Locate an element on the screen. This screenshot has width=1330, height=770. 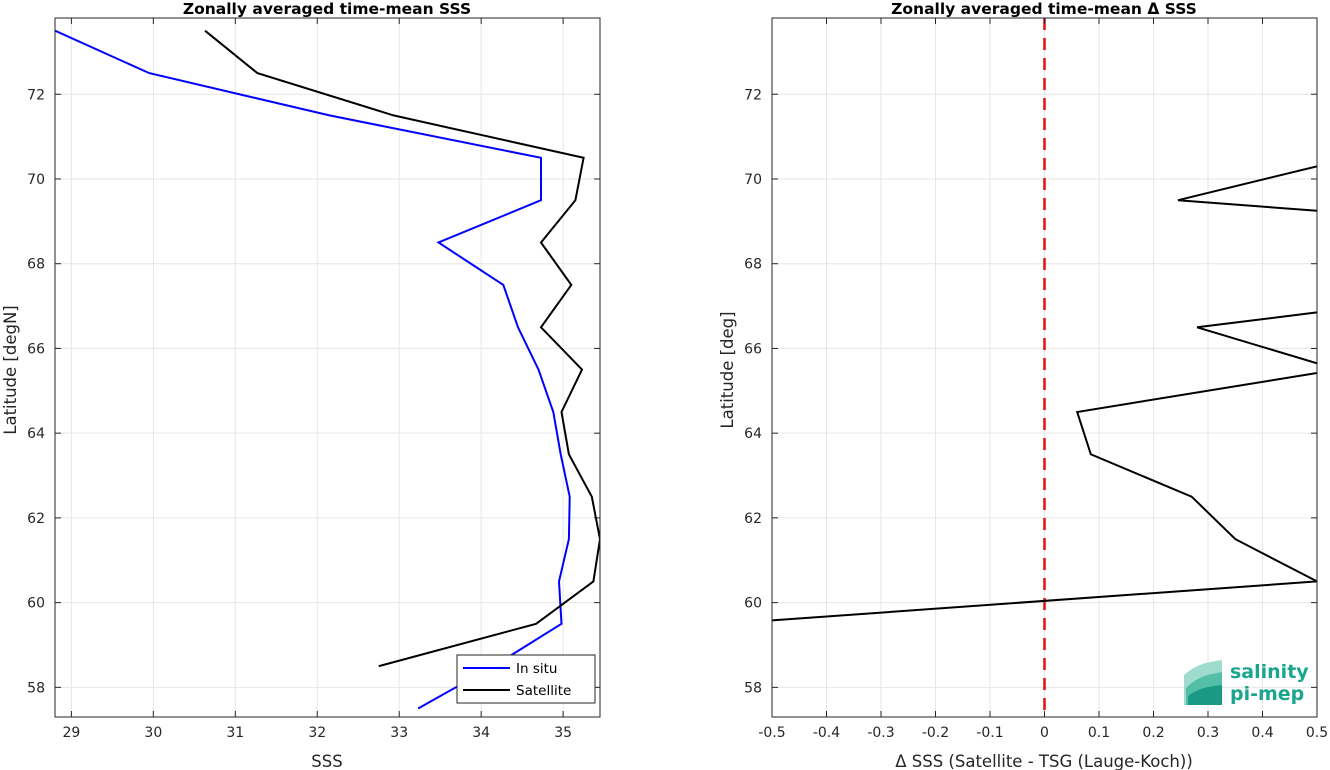
left-title: Zonally averaged time-mean SSS is located at coordinates (327, 9).